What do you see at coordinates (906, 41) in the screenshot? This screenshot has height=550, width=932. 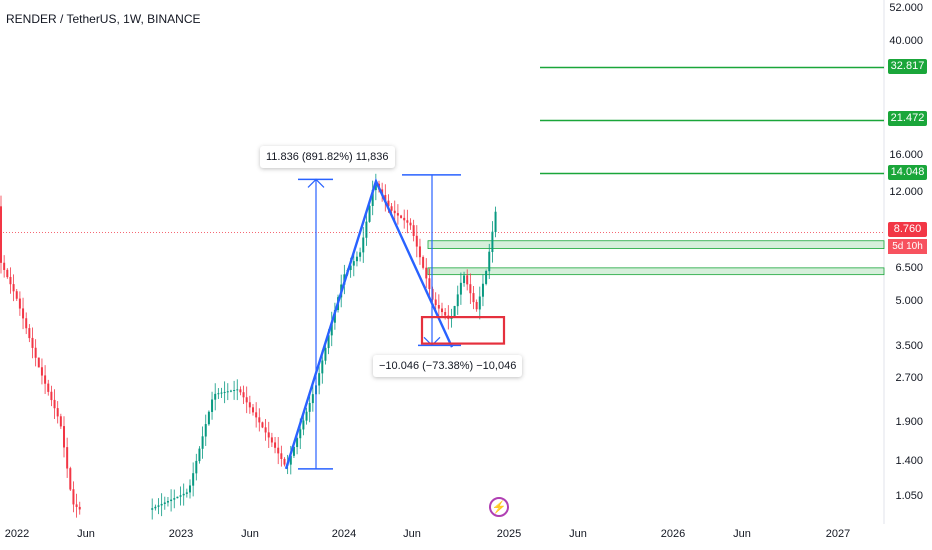 I see `y-tick-label: 40.000` at bounding box center [906, 41].